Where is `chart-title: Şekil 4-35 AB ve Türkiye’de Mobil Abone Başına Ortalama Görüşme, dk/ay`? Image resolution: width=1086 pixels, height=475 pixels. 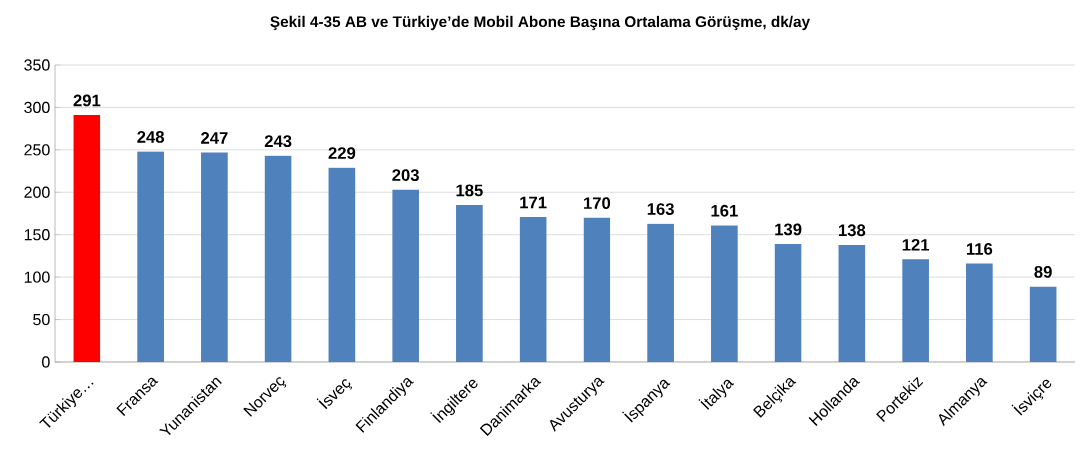 chart-title: Şekil 4-35 AB ve Türkiye’de Mobil Abone Başına Ortalama Görüşme, dk/ay is located at coordinates (540, 23).